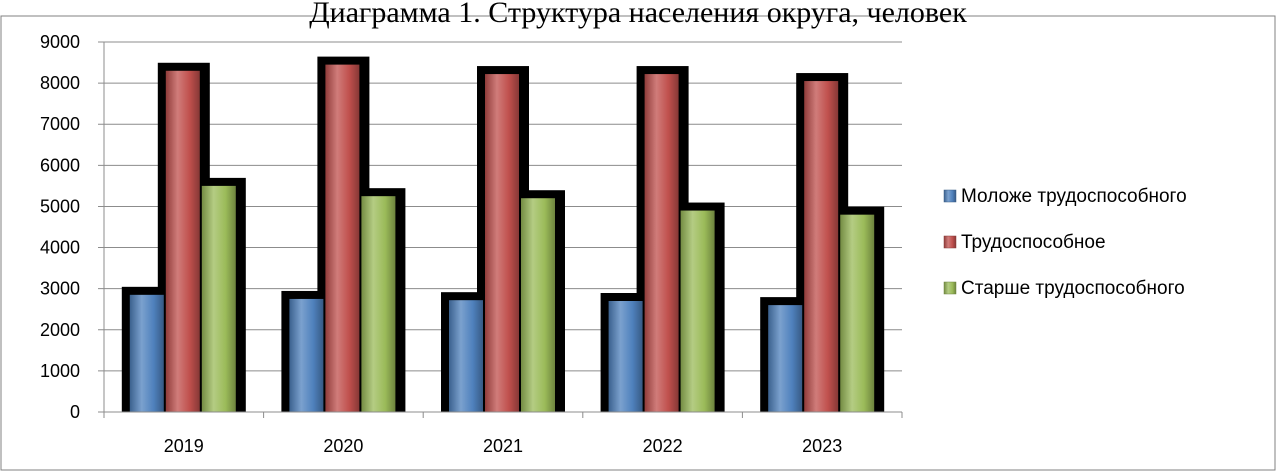 This screenshot has width=1277, height=472. What do you see at coordinates (1033, 242) in the screenshot?
I see `legend-label: Трудоспособное` at bounding box center [1033, 242].